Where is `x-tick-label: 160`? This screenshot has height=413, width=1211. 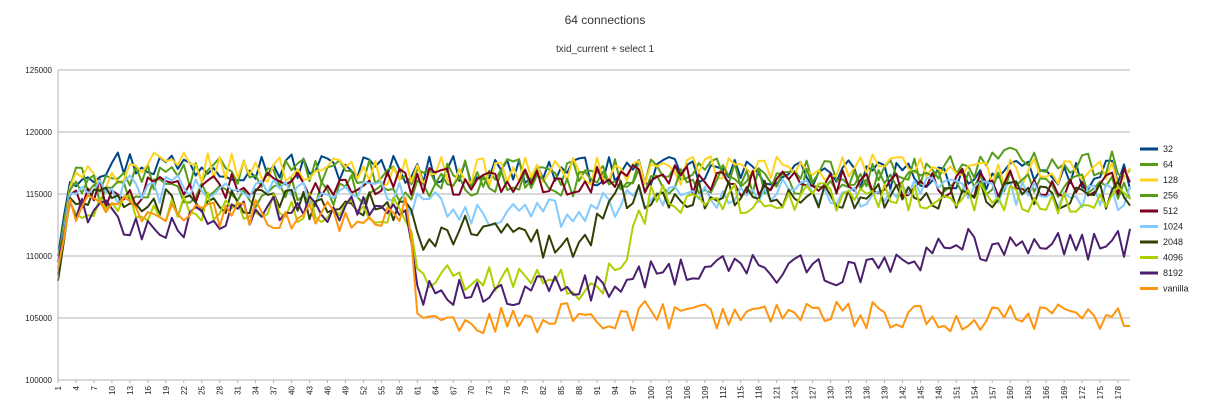 x-tick-label: 160 is located at coordinates (1010, 392).